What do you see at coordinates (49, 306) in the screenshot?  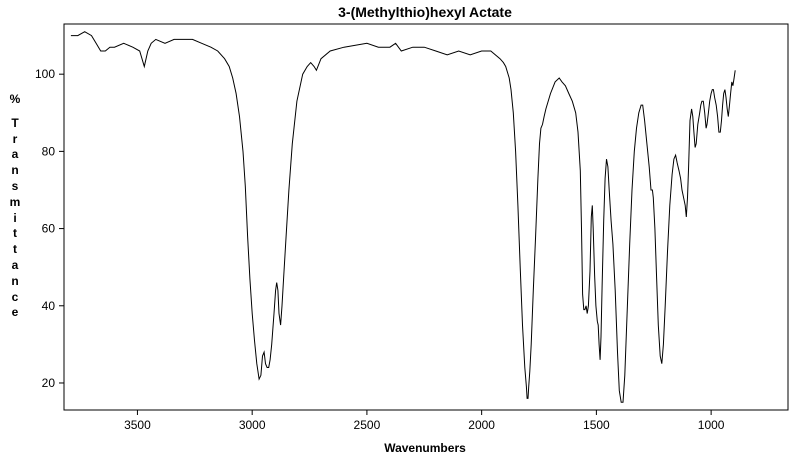 I see `y-tick-label: 40` at bounding box center [49, 306].